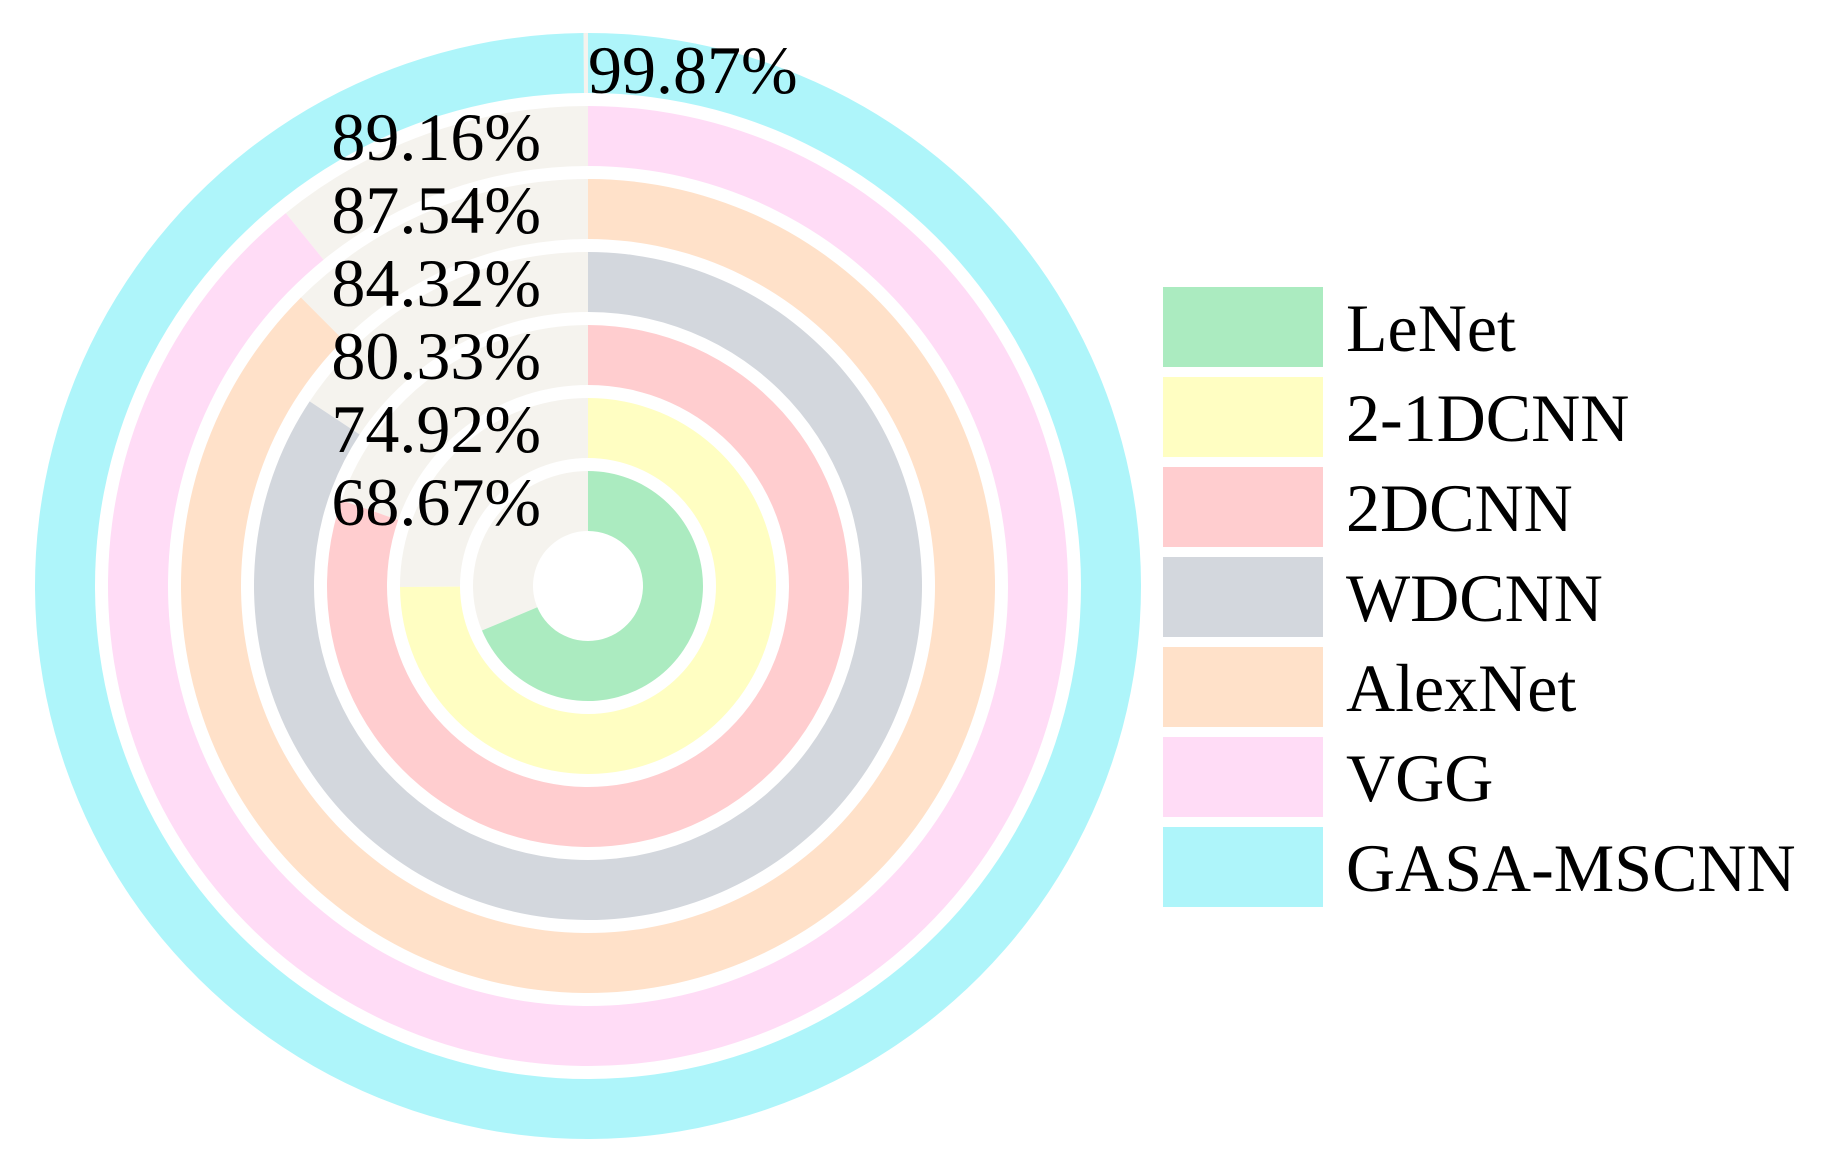 The image size is (1830, 1168). Describe the element at coordinates (1431, 328) in the screenshot. I see `legend-label-lenet: LeNet` at that location.